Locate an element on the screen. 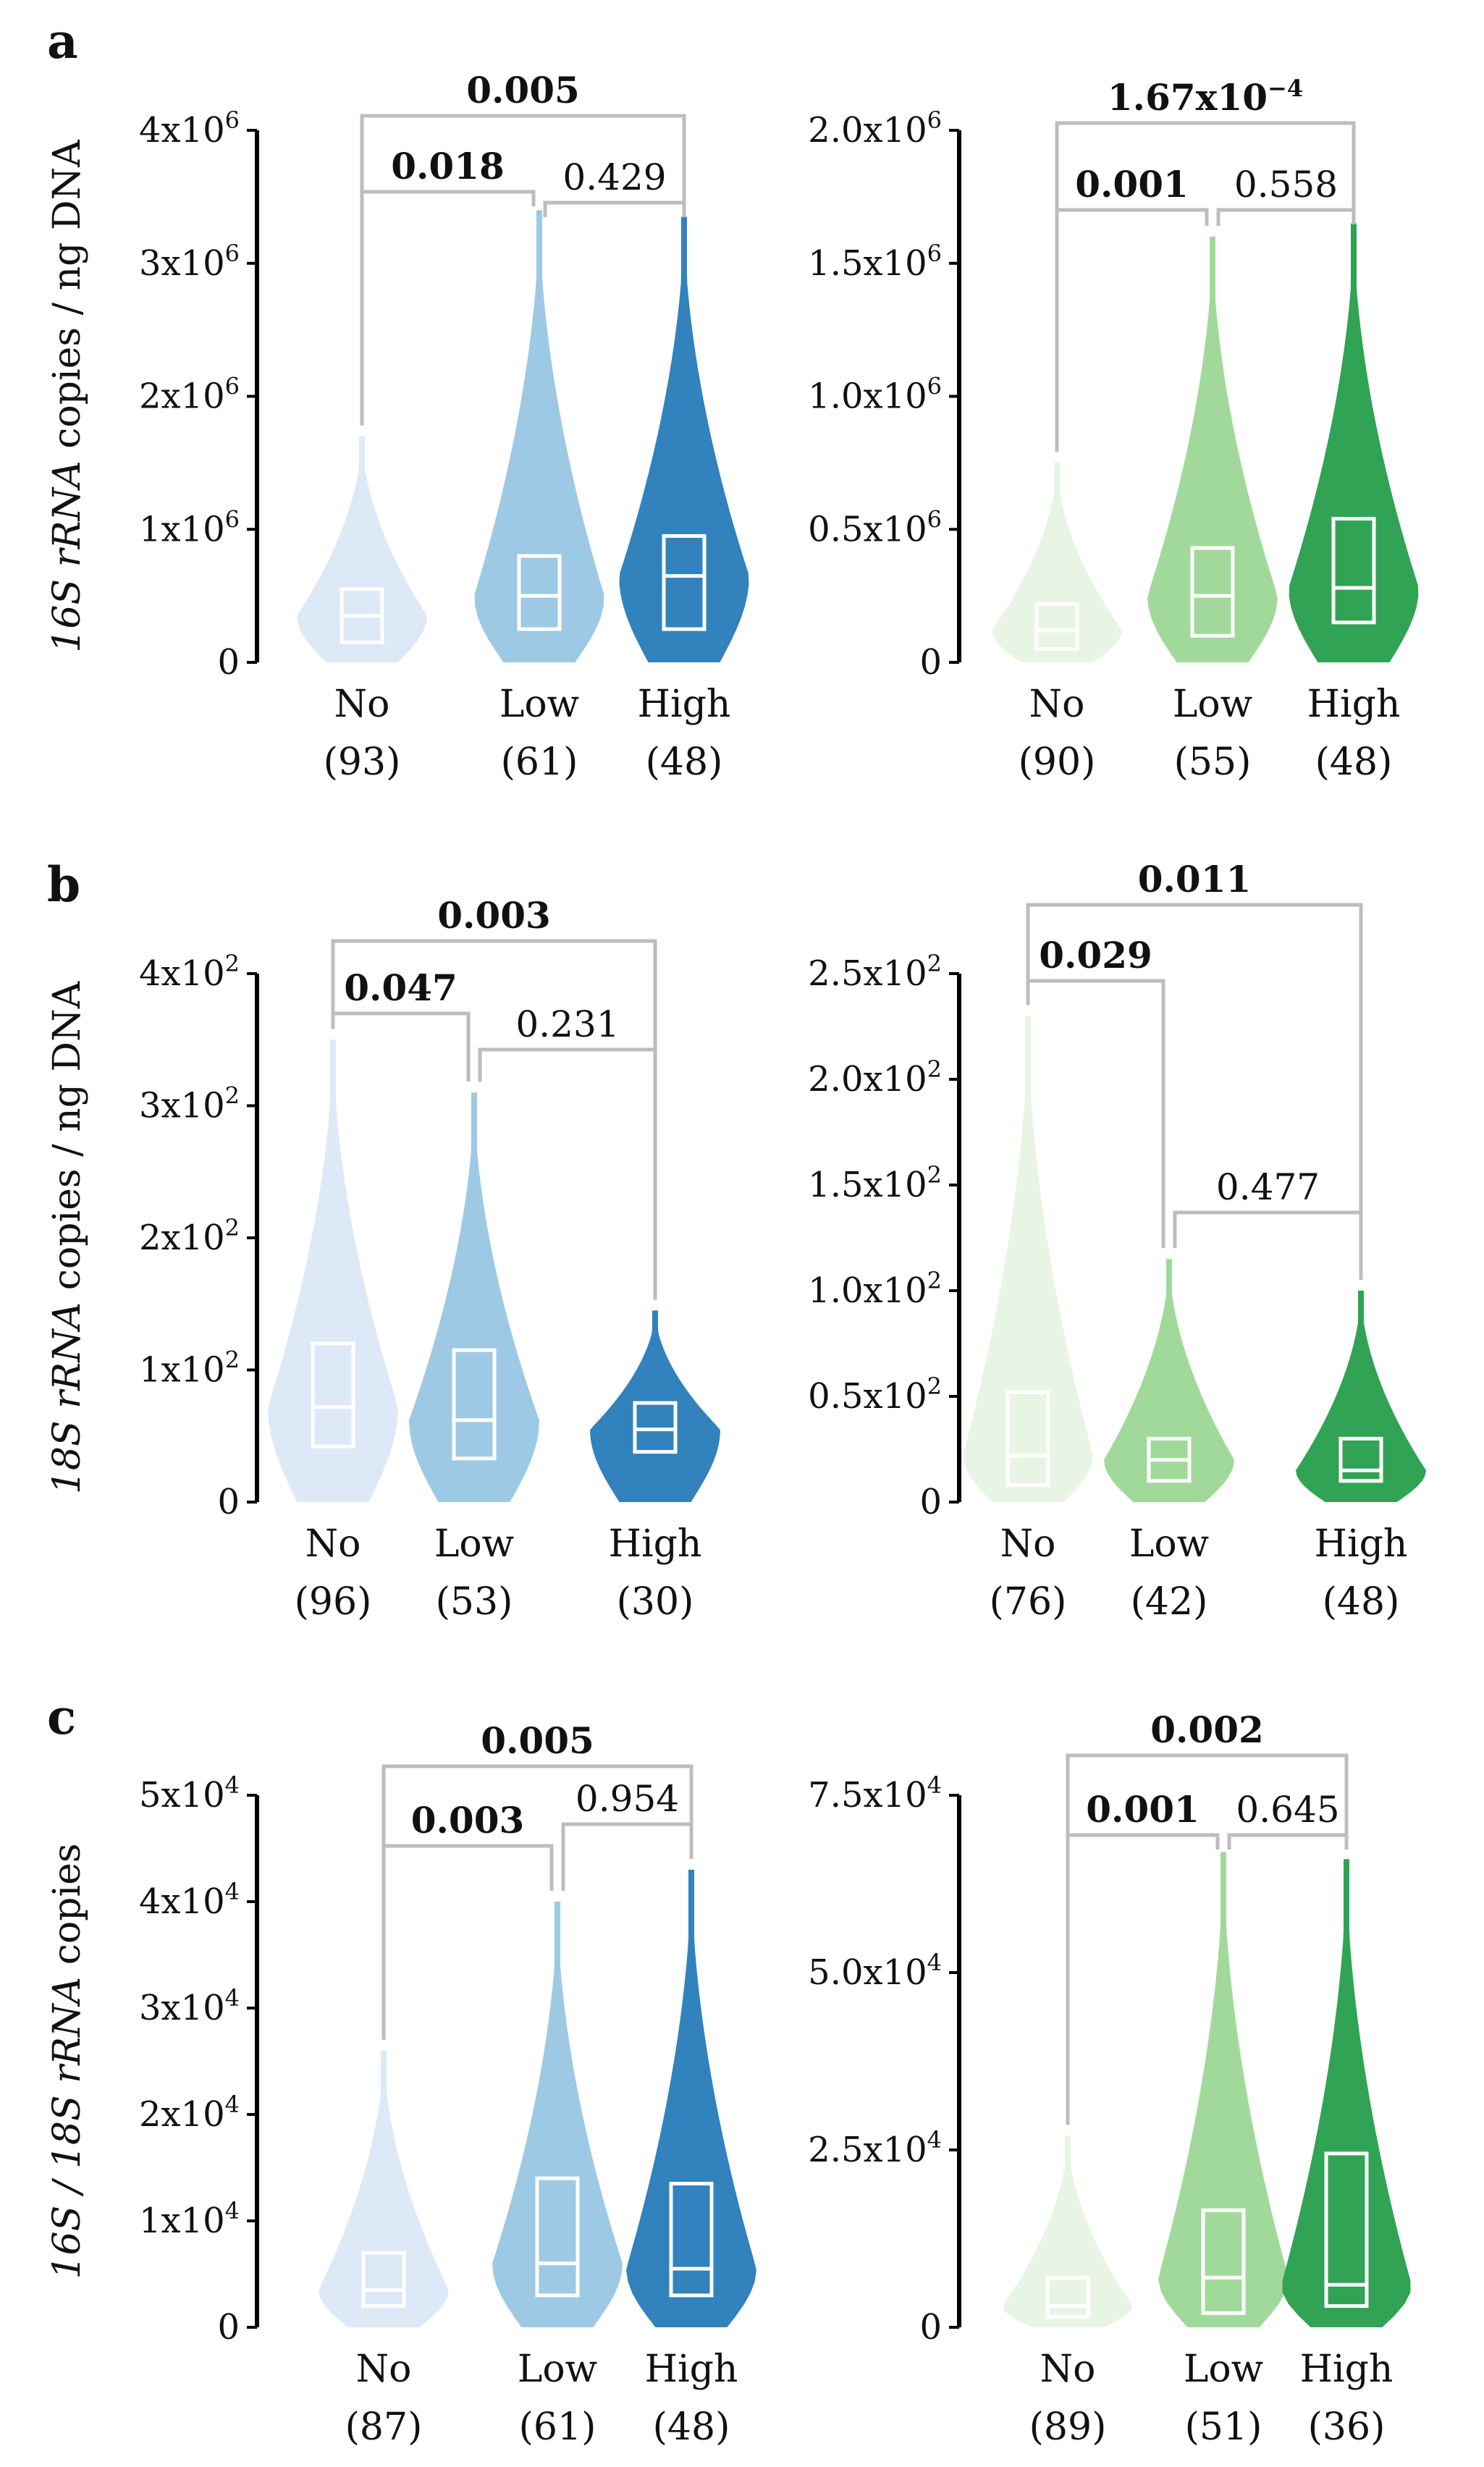  y-axis-label-italic: 16S / 18S rRNA is located at coordinates (67, 2128).